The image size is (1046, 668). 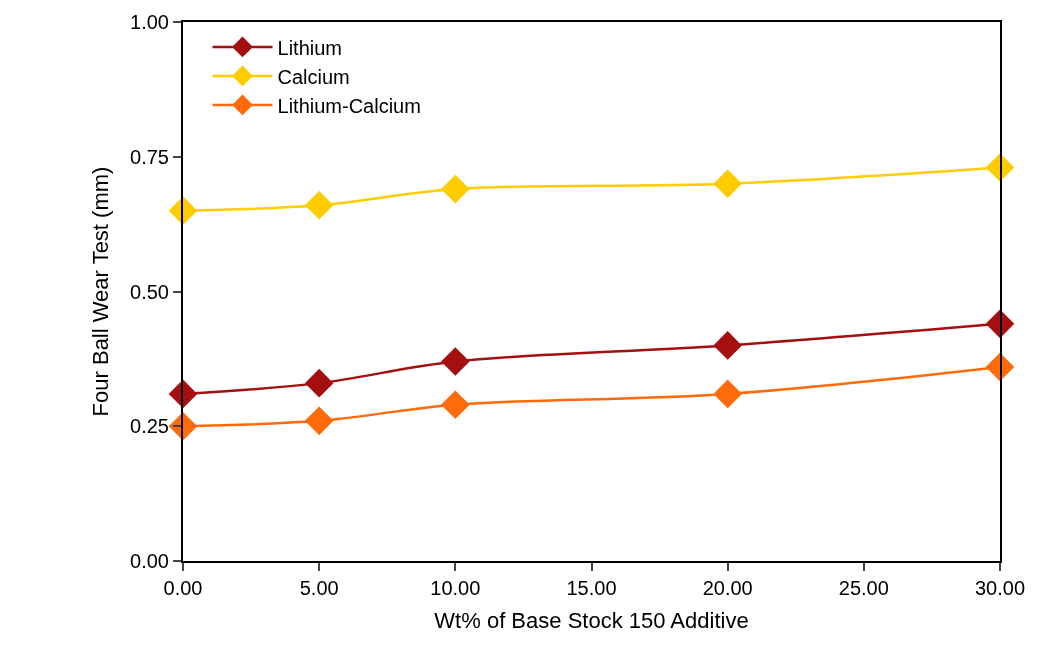 I want to click on x-tick-label: 30.00, so click(x=1000, y=588).